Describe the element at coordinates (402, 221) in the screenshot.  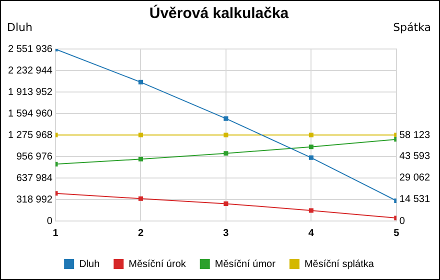
I see `y2-tick-label: 0` at that location.